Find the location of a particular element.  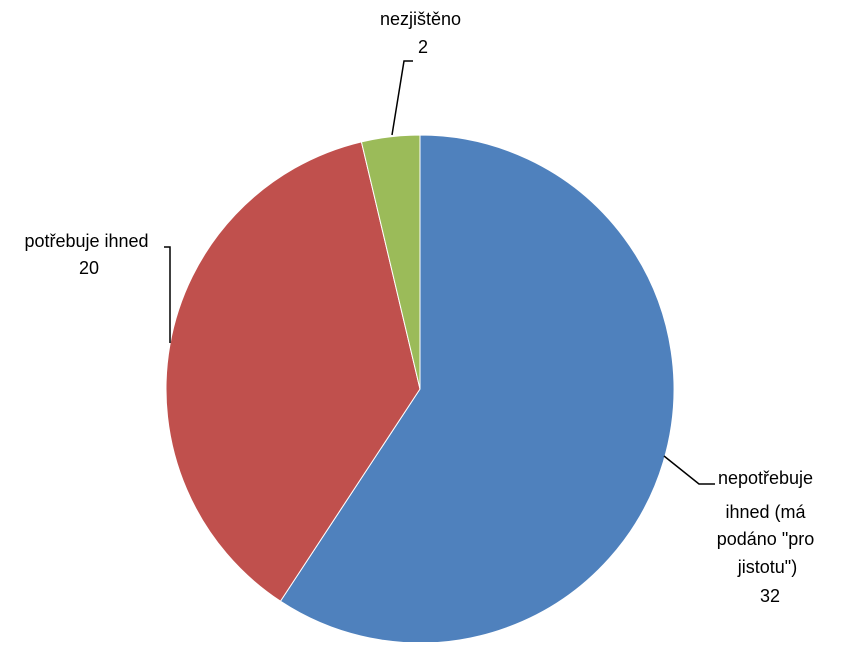

slice-value-unknown: 2 is located at coordinates (423, 47).